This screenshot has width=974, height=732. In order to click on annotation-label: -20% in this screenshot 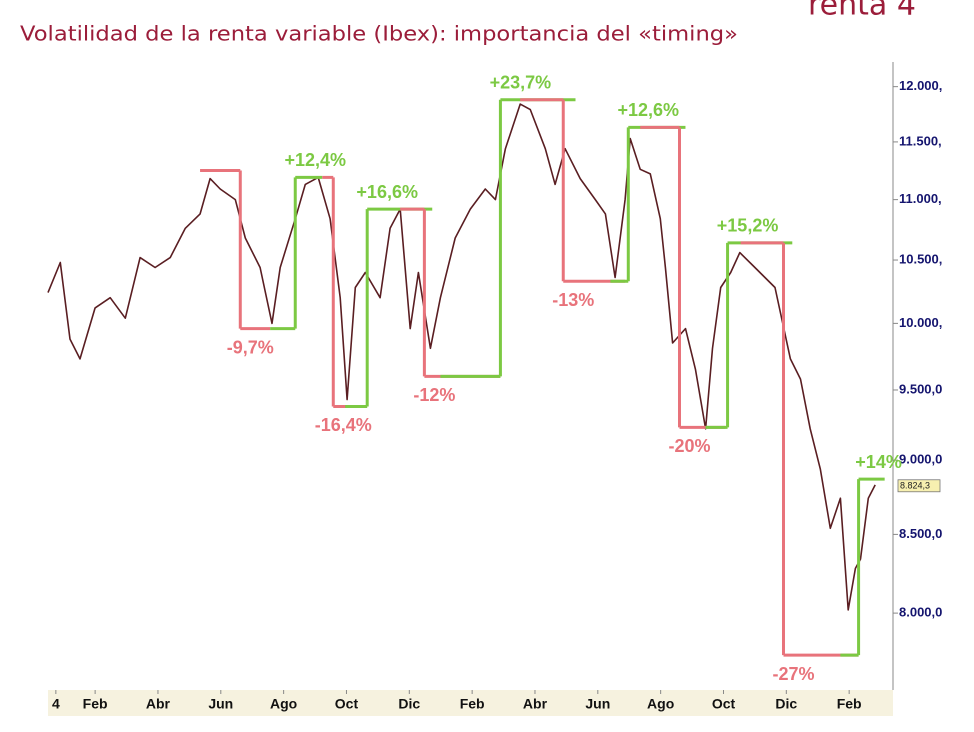, I will do `click(689, 446)`.